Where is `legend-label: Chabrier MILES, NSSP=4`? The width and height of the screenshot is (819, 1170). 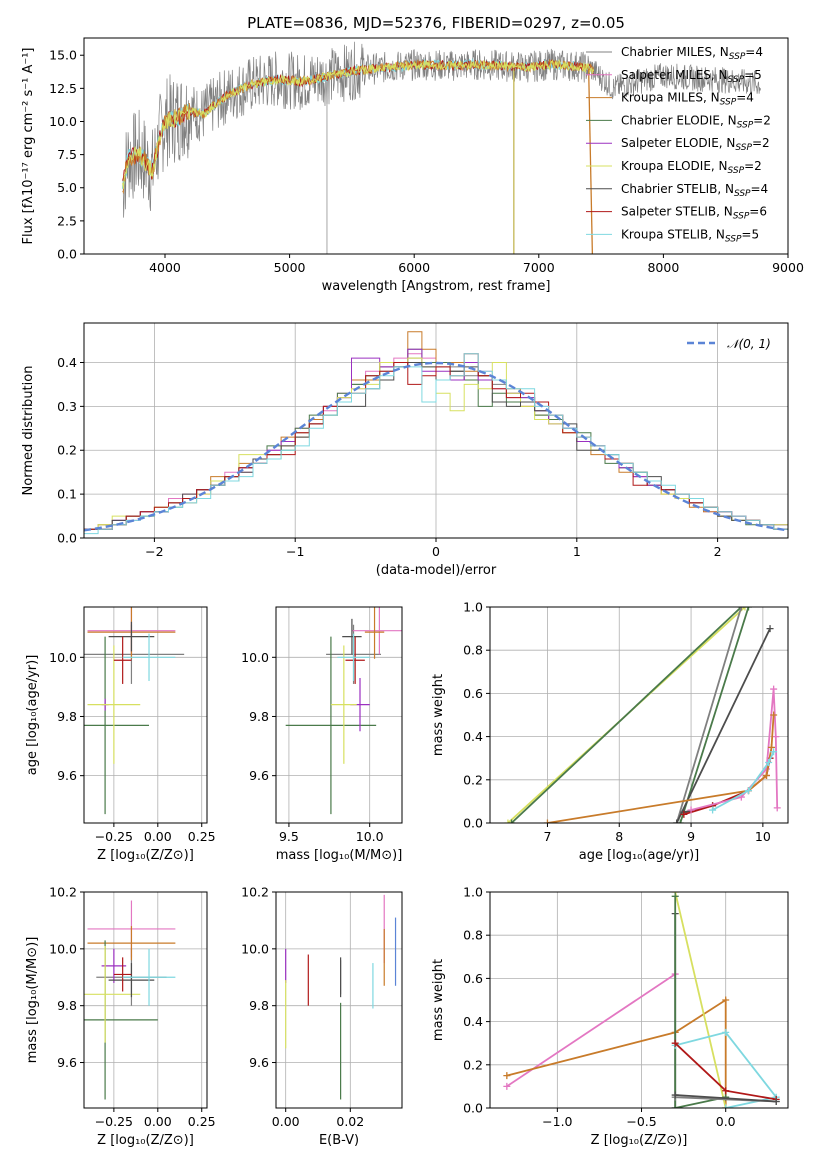 legend-label: Chabrier MILES, NSSP=4 is located at coordinates (692, 53).